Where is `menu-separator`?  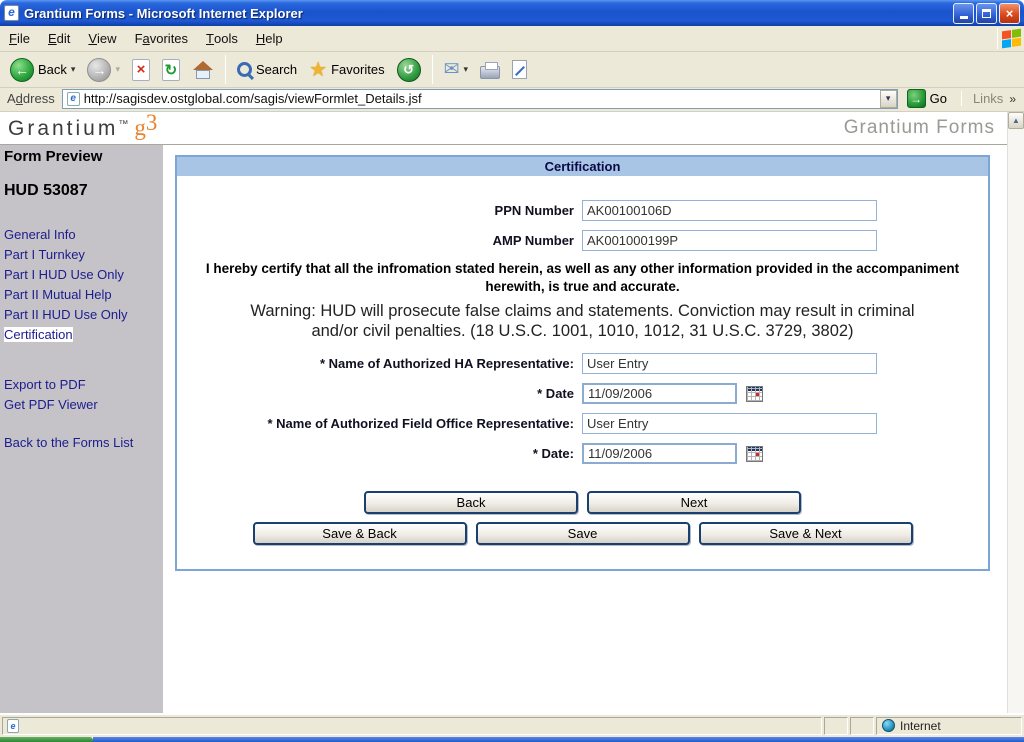 menu-separator is located at coordinates (997, 38).